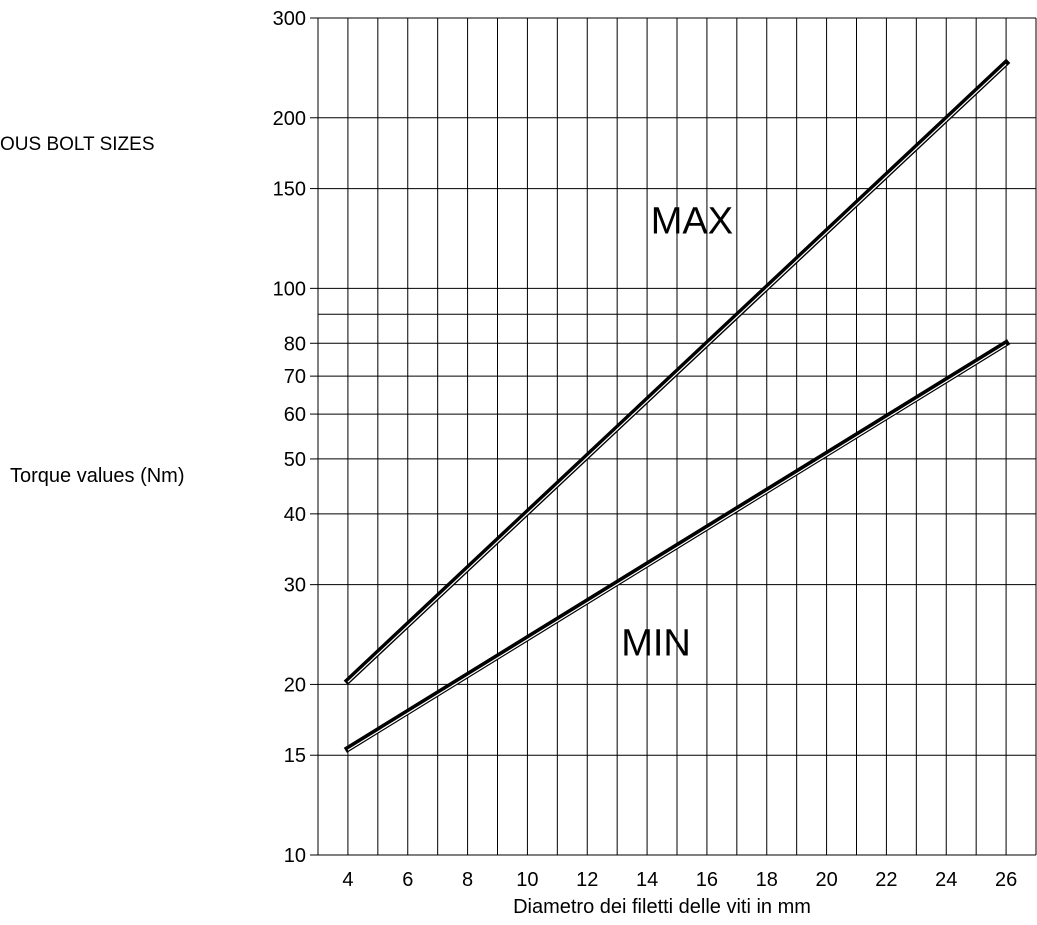 This screenshot has width=1037, height=925. I want to click on y-tick-label: 50, so click(295, 460).